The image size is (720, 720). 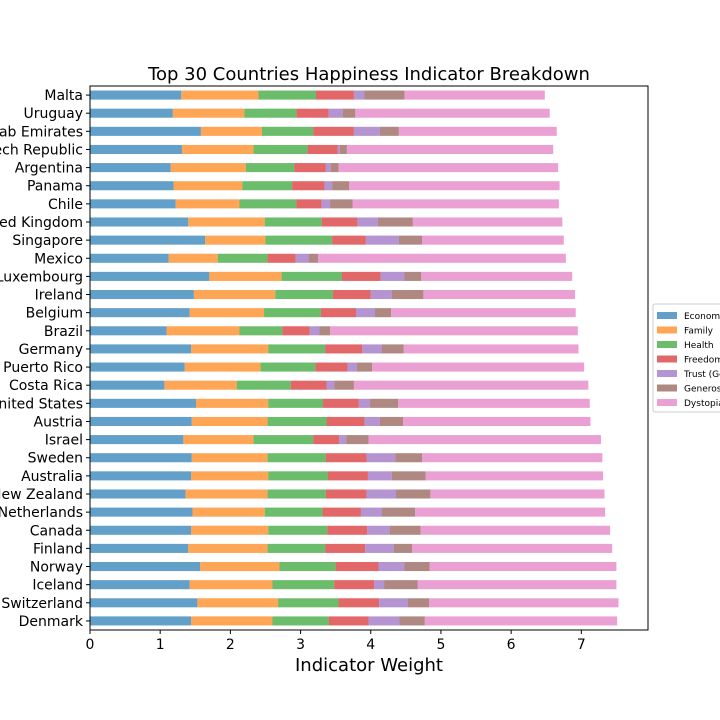 What do you see at coordinates (511, 645) in the screenshot?
I see `x-tick-label: 6` at bounding box center [511, 645].